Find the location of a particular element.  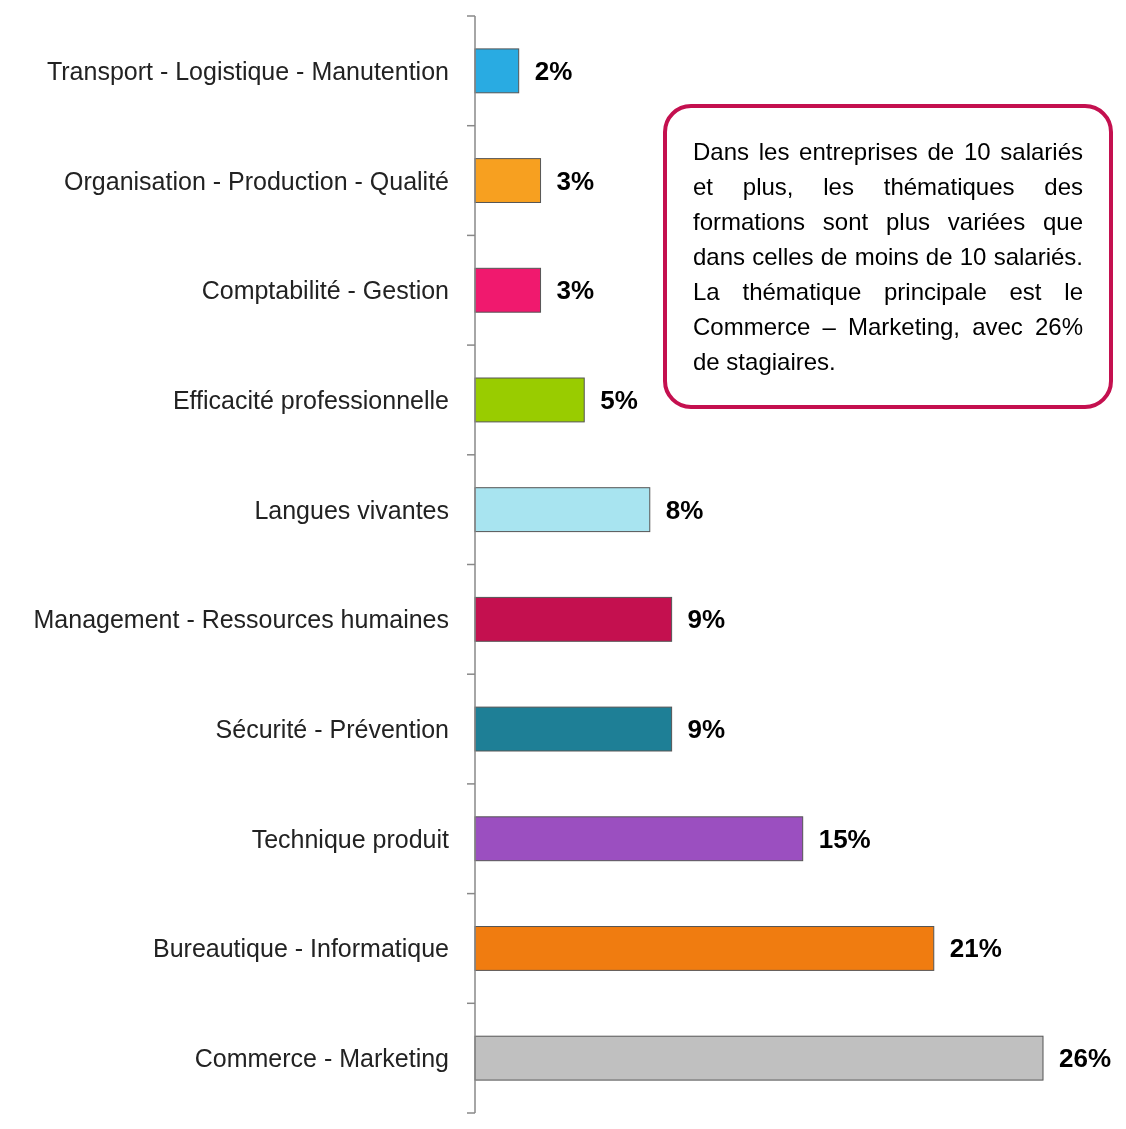

y-tick-label: Efficacité professionnelle is located at coordinates (310, 399).